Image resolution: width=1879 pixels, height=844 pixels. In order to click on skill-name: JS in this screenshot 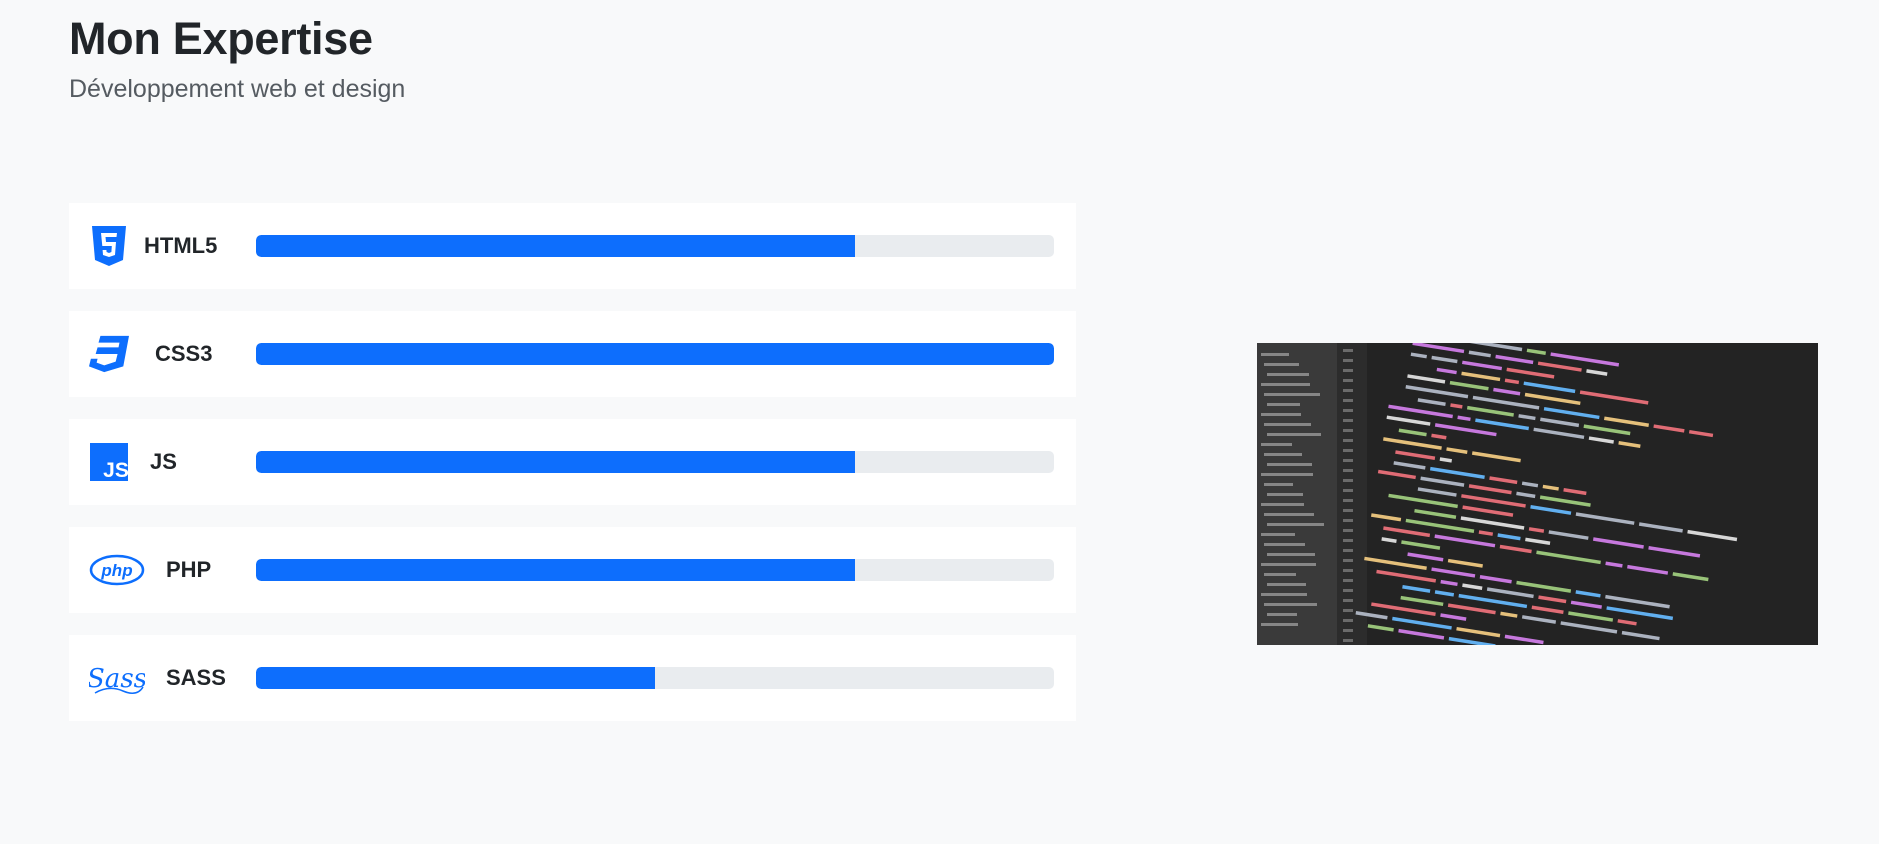, I will do `click(163, 461)`.